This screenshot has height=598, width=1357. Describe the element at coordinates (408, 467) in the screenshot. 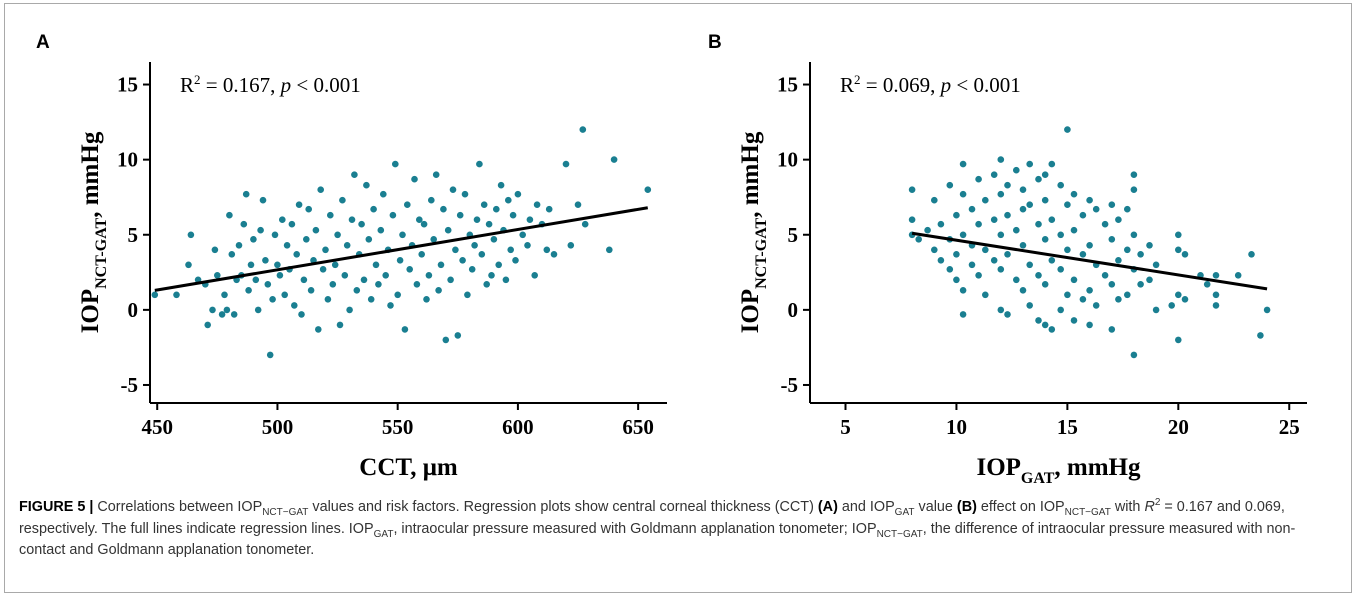

I see `x-axis-label: CCT, μm` at that location.